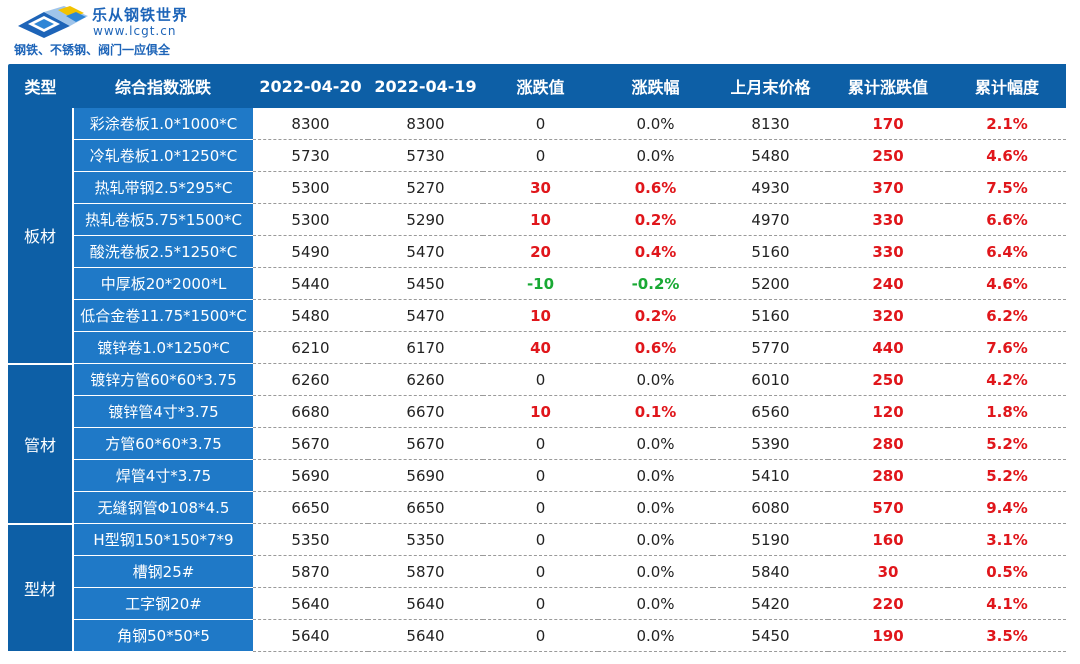 This screenshot has width=1080, height=664. I want to click on product-name: 方管60*60*3.75, so click(163, 443).